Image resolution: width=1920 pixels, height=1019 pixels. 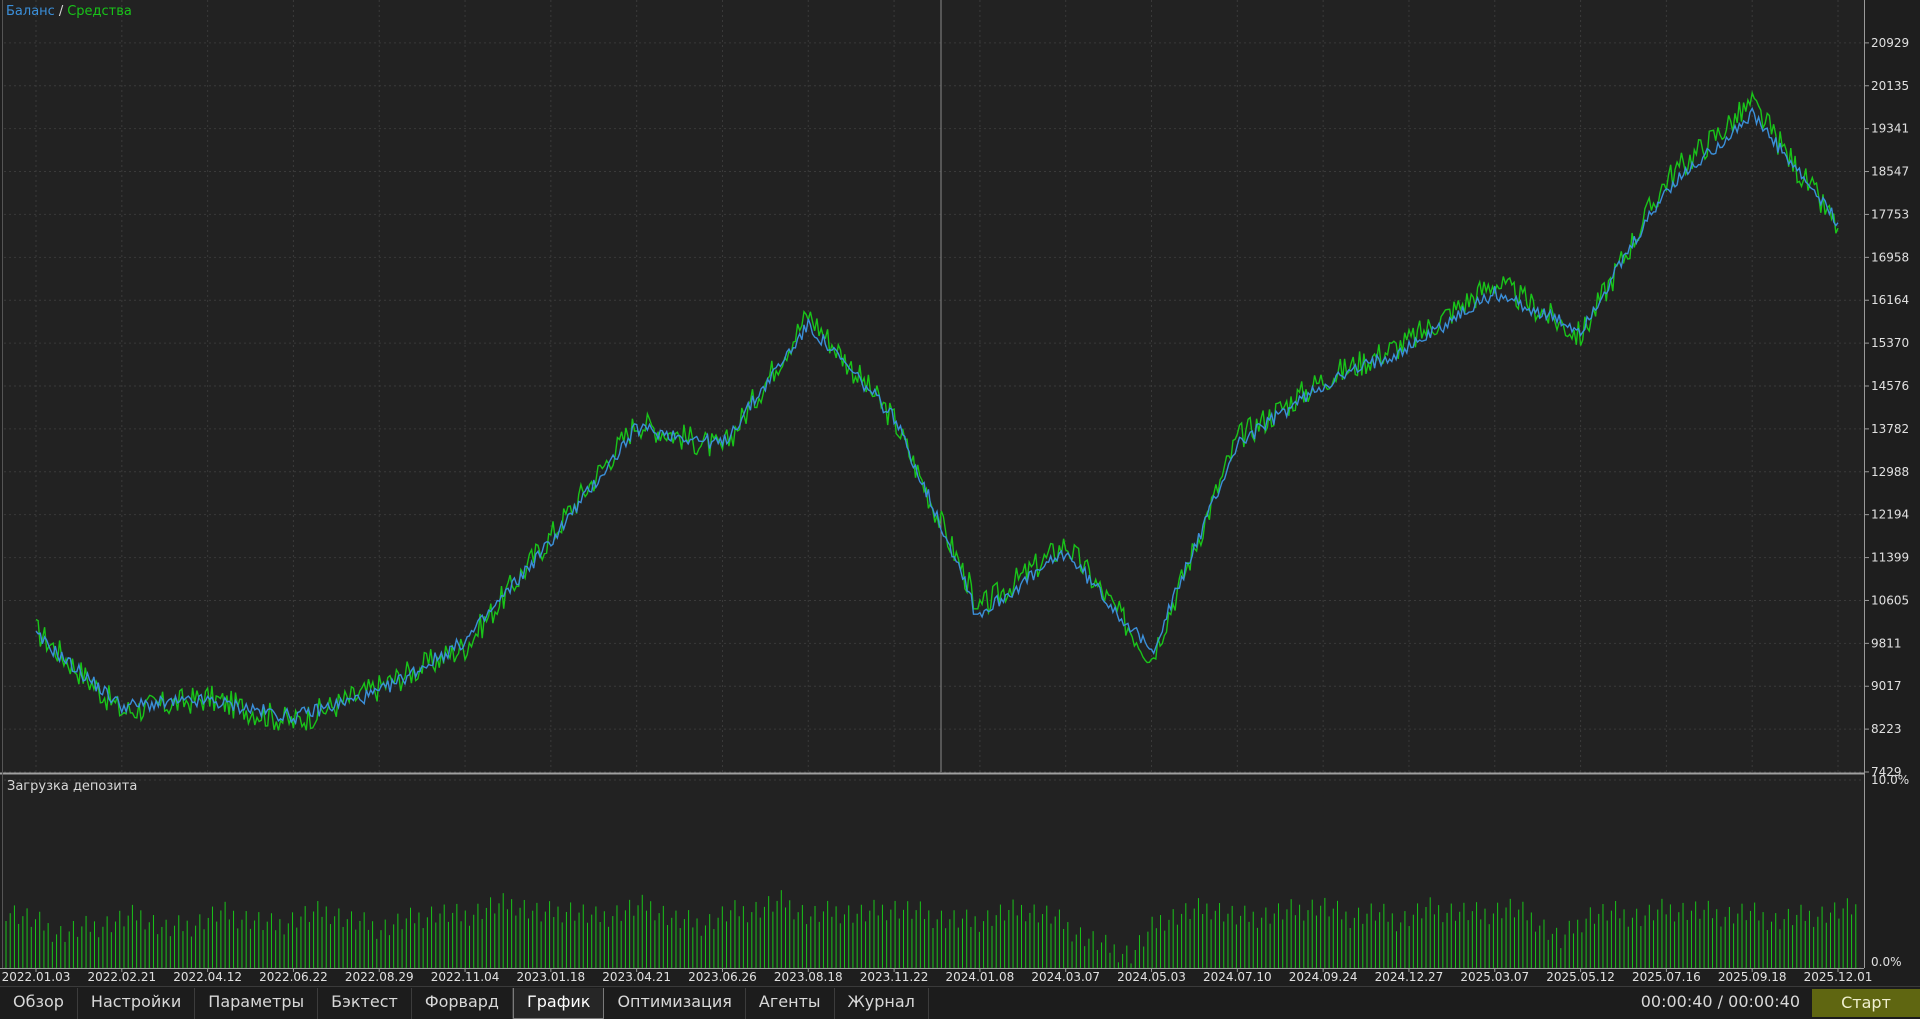 What do you see at coordinates (894, 977) in the screenshot?
I see `x-tick-label: 2023.11.22` at bounding box center [894, 977].